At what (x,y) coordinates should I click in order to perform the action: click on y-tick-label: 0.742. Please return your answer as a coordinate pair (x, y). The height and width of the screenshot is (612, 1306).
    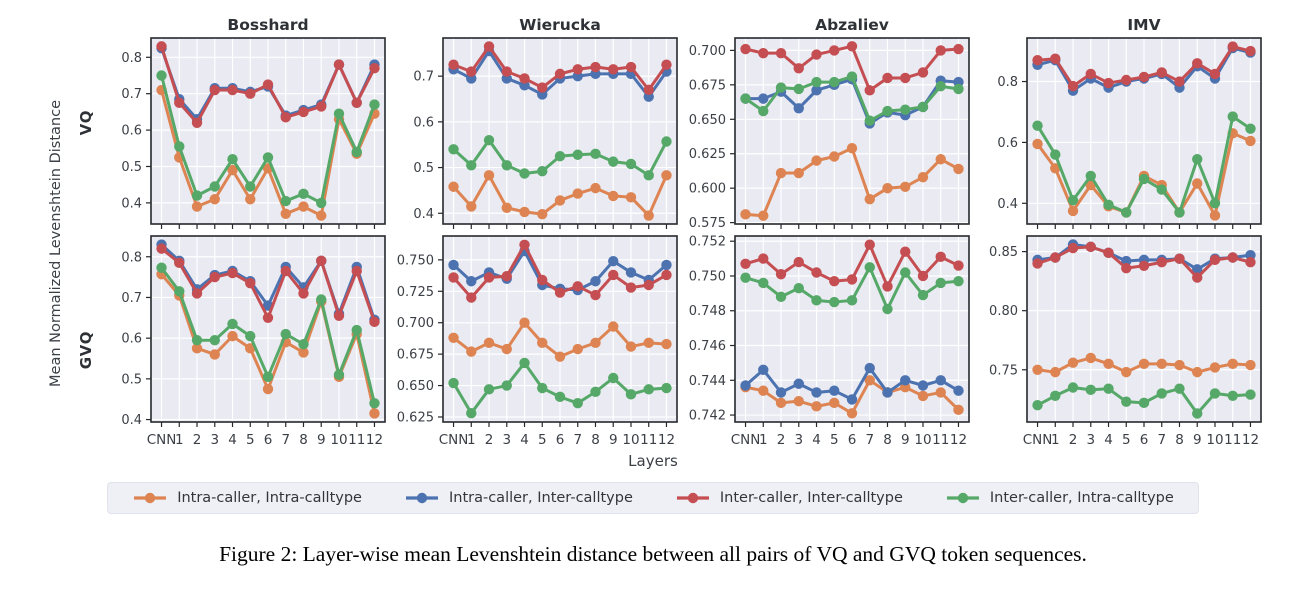
    Looking at the image, I should click on (707, 416).